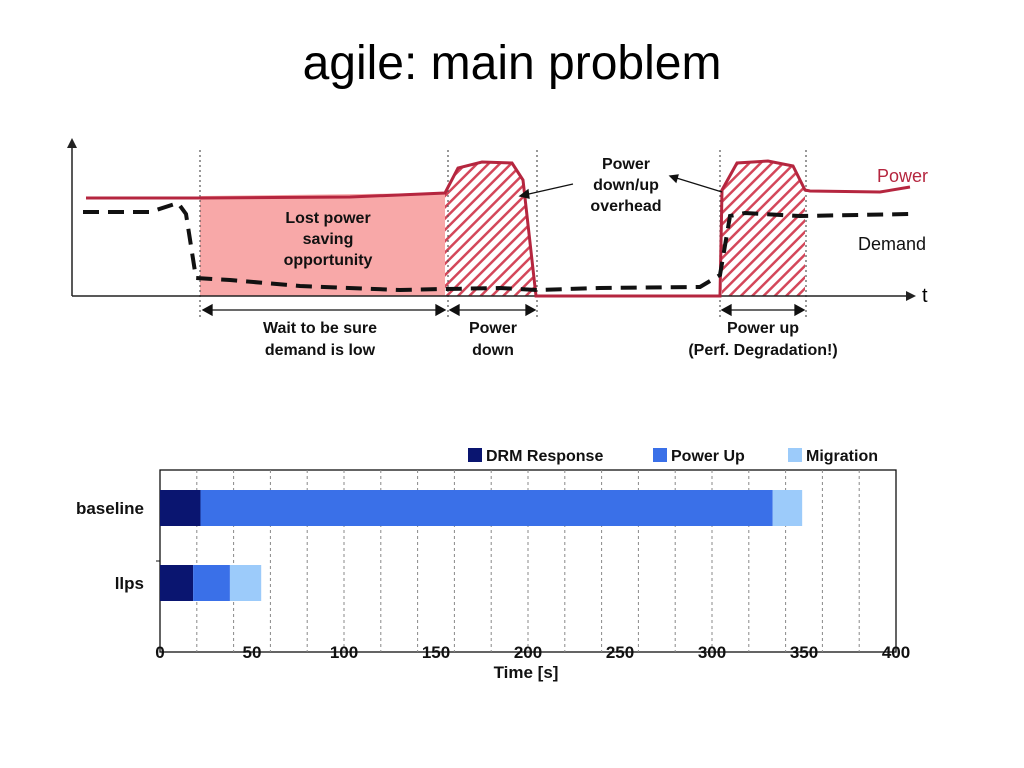 This screenshot has width=1024, height=768. What do you see at coordinates (328, 260) in the screenshot?
I see `svg-text: opportunity` at bounding box center [328, 260].